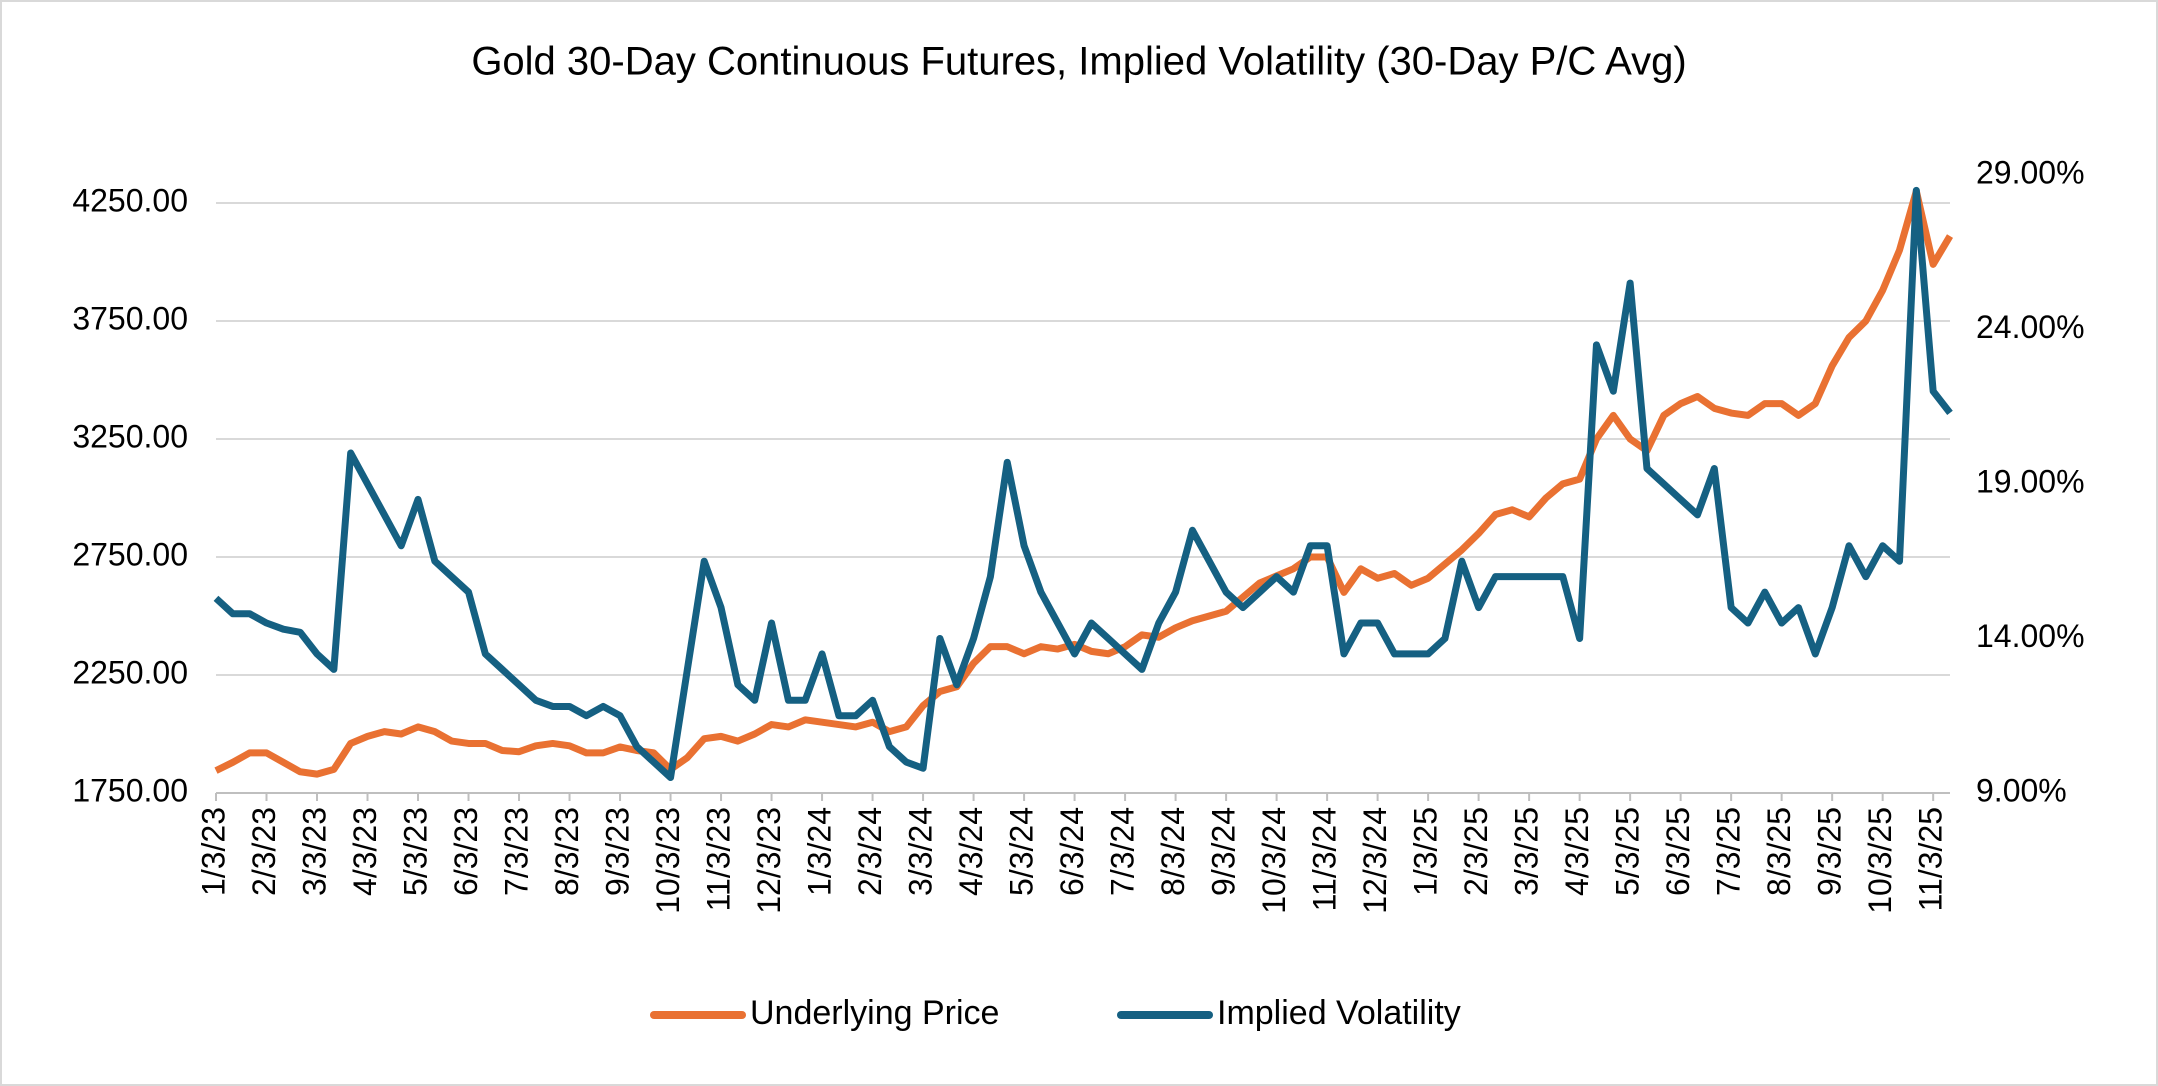 The height and width of the screenshot is (1086, 2158). Describe the element at coordinates (971, 851) in the screenshot. I see `x-tick-label: 4/3/24` at that location.